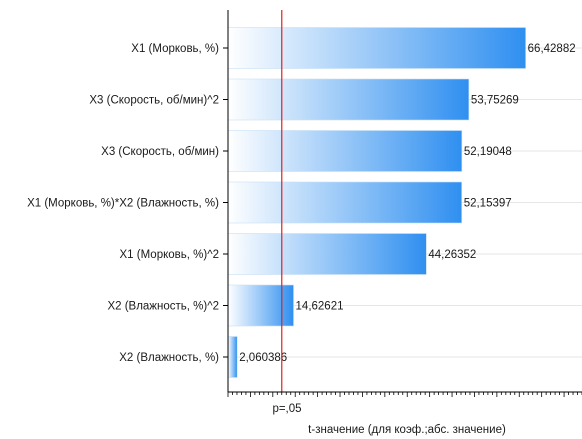 The height and width of the screenshot is (439, 582). Describe the element at coordinates (169, 358) in the screenshot. I see `category-label: X2 (Влажность, %)` at that location.